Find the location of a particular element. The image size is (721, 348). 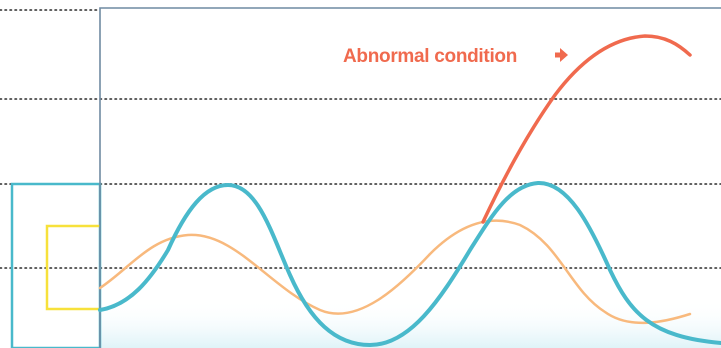

small-yellow-box is located at coordinates (72, 267).